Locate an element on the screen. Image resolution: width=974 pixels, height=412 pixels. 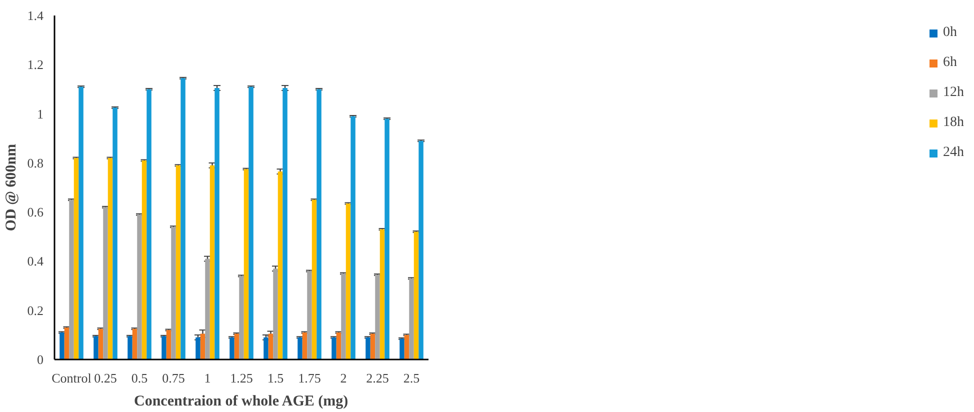
y-tick-label: 0.4 is located at coordinates (35, 261).